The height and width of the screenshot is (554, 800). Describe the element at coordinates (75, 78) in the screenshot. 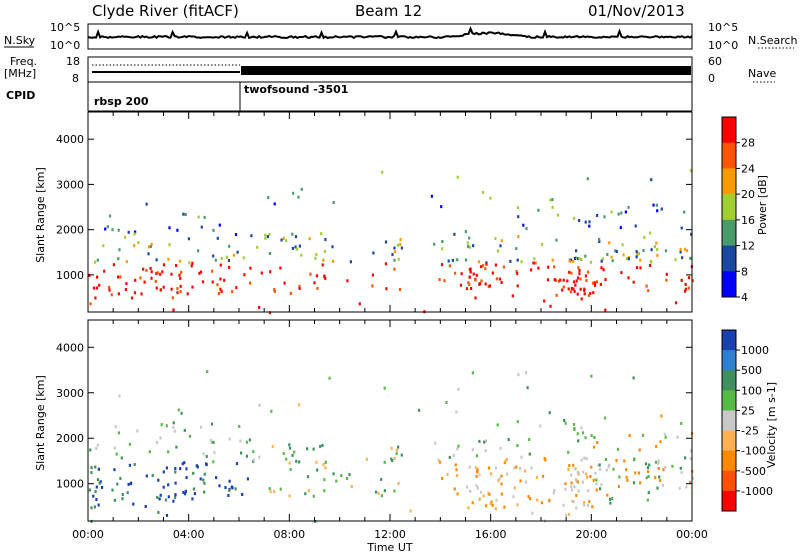

I see `freq-tick-bottom: 8` at that location.